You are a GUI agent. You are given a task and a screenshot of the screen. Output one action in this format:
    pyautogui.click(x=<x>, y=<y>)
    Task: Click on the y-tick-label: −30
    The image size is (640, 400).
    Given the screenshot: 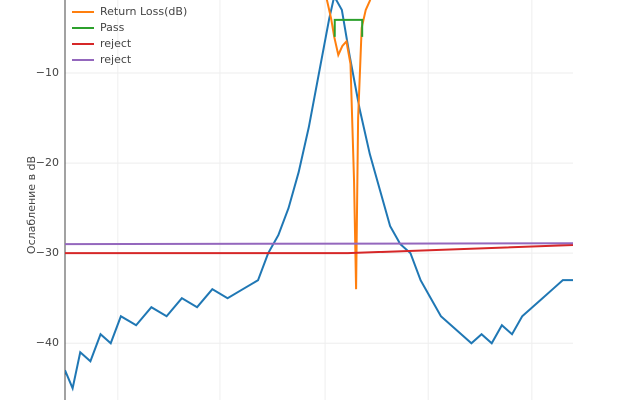 What is the action you would take?
    pyautogui.click(x=47, y=252)
    